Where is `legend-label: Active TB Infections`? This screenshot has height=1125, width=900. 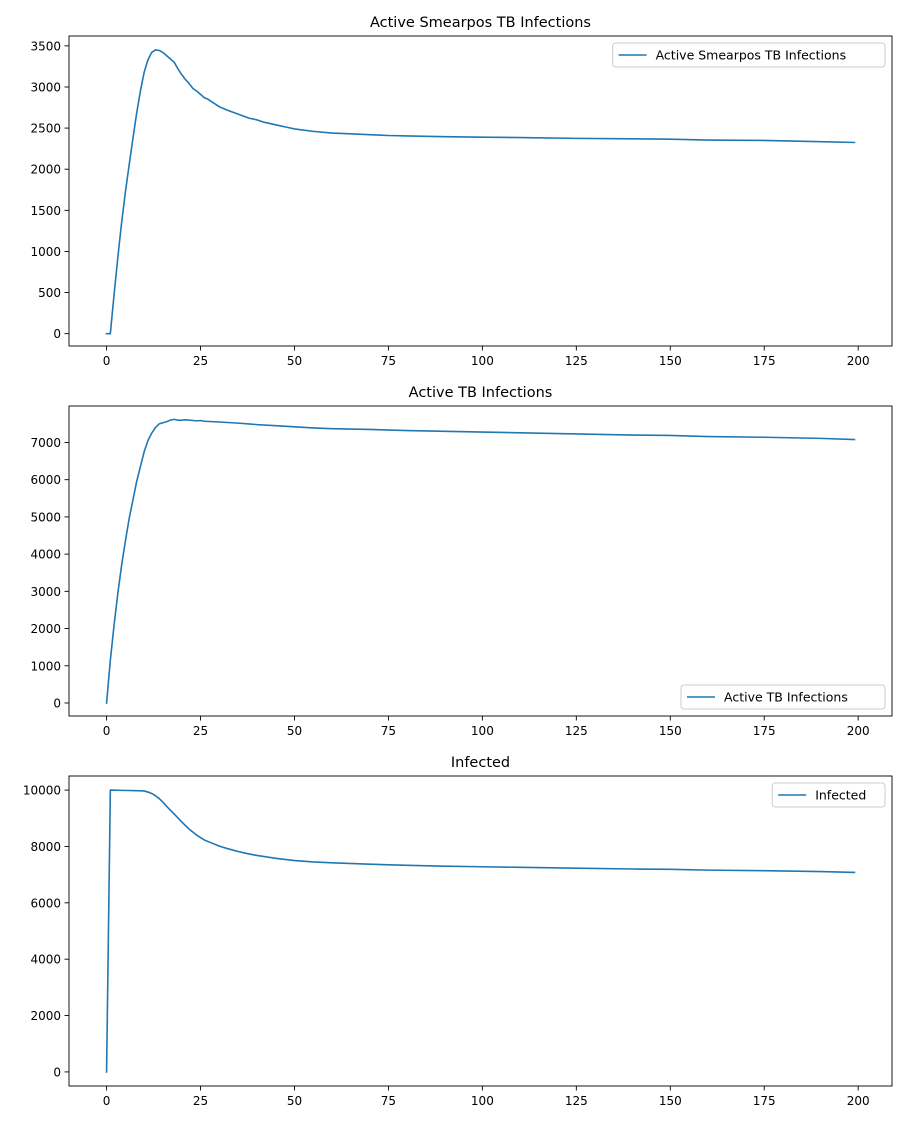 legend-label: Active TB Infections is located at coordinates (786, 697).